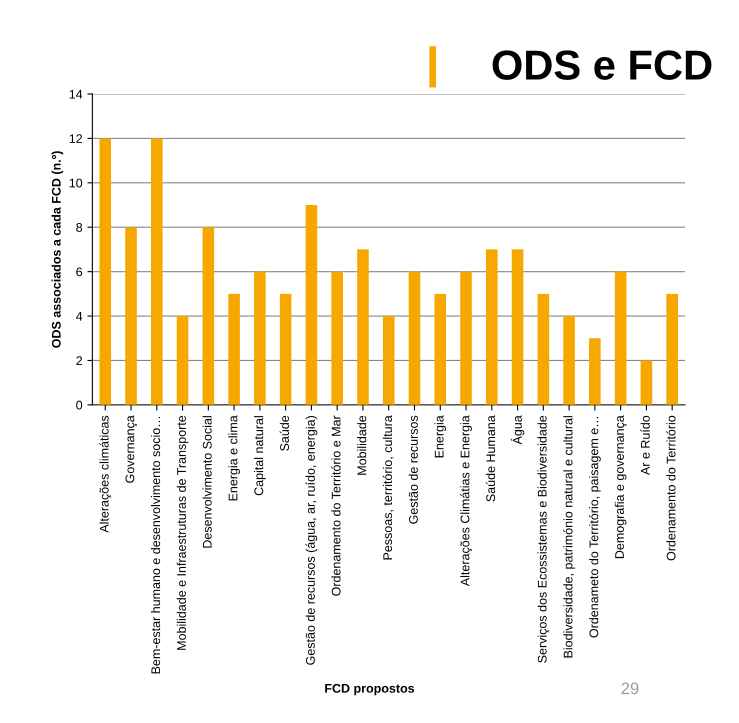  What do you see at coordinates (105, 474) in the screenshot?
I see `x-tick-label: Alterações climáticas` at bounding box center [105, 474].